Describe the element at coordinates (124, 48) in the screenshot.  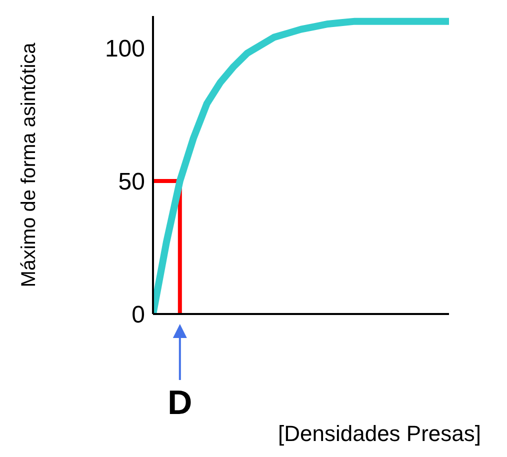
I see `y-tick-label: 100` at that location.